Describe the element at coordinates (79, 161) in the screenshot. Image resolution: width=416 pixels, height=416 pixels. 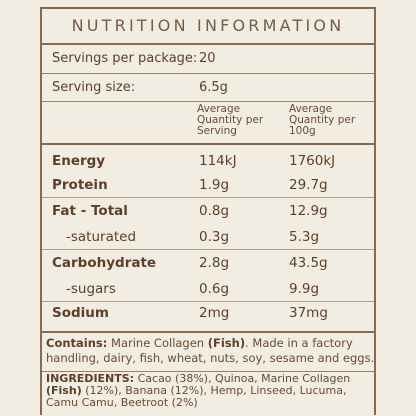
I see `row-energy-label: Energy` at that location.